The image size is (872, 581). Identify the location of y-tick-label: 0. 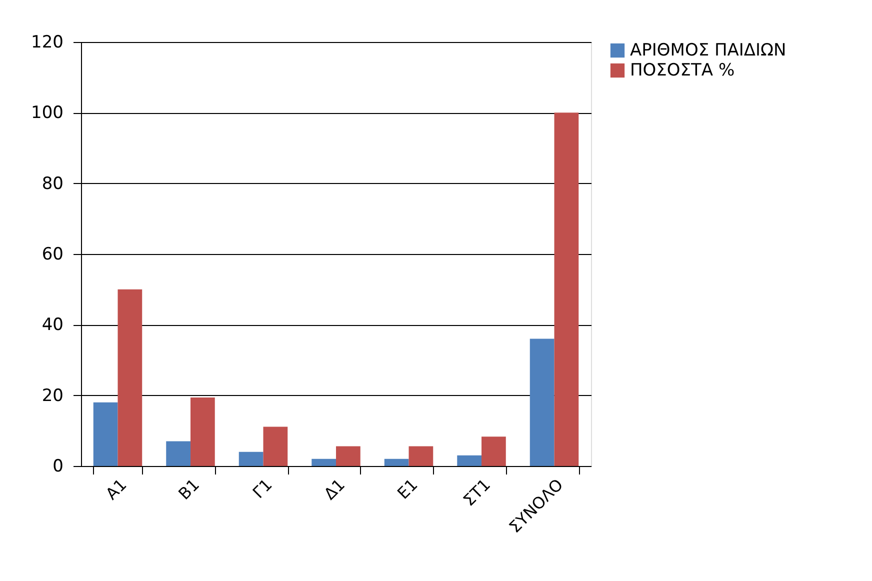
(58, 466).